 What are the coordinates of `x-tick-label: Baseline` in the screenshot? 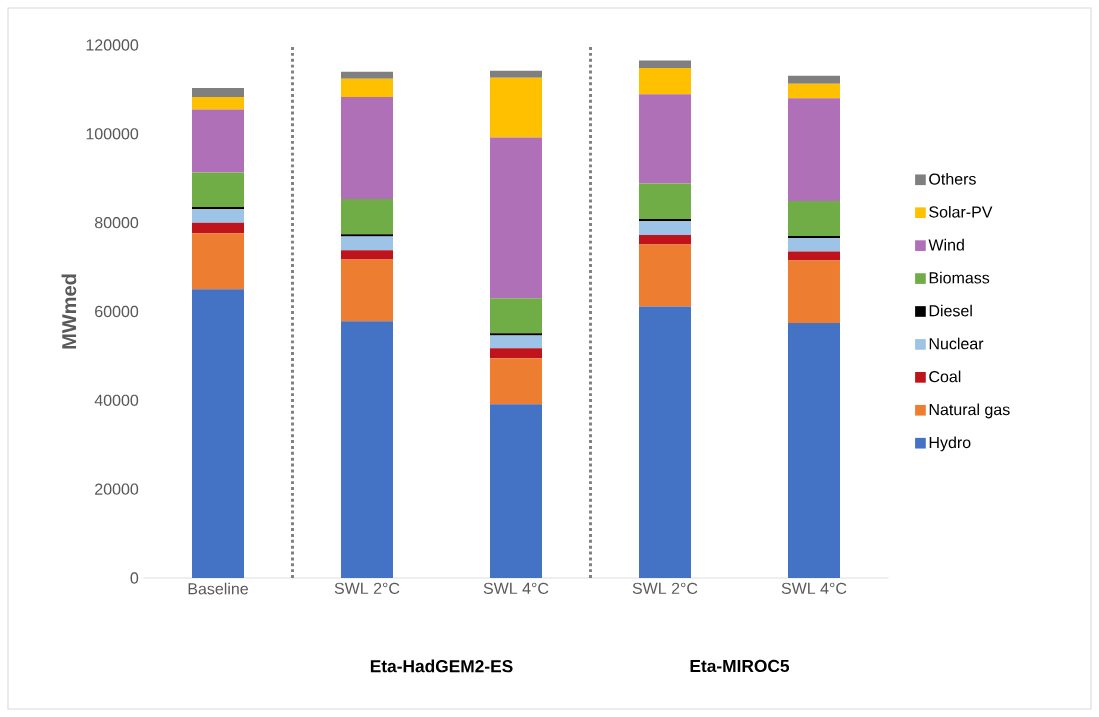 It's located at (218, 588).